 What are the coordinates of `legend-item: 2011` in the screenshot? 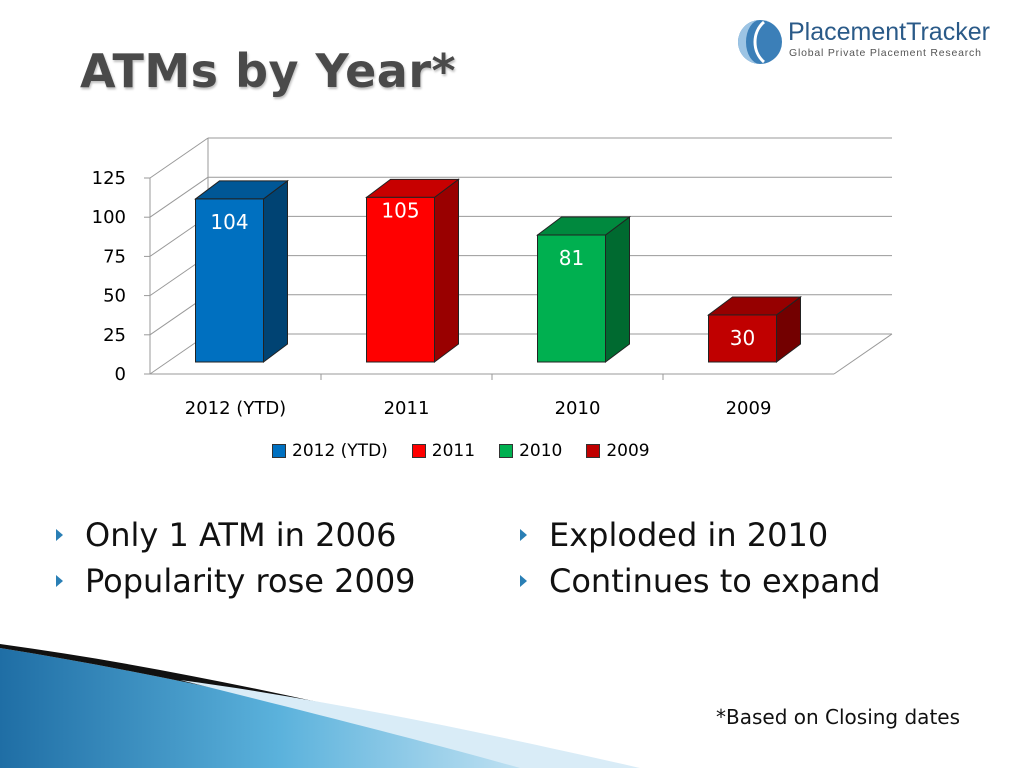 It's located at (443, 451).